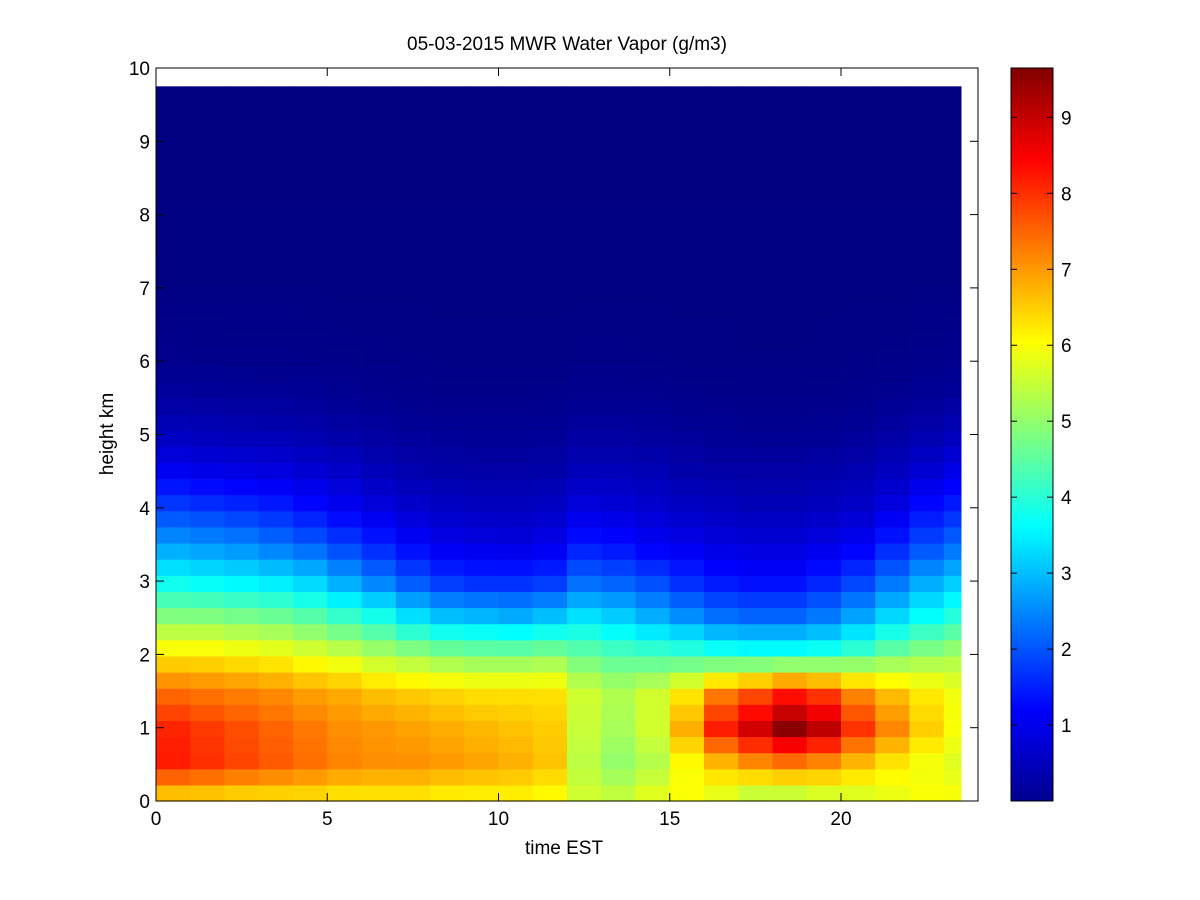 The image size is (1200, 900). I want to click on y-tick-label: 6, so click(144, 362).